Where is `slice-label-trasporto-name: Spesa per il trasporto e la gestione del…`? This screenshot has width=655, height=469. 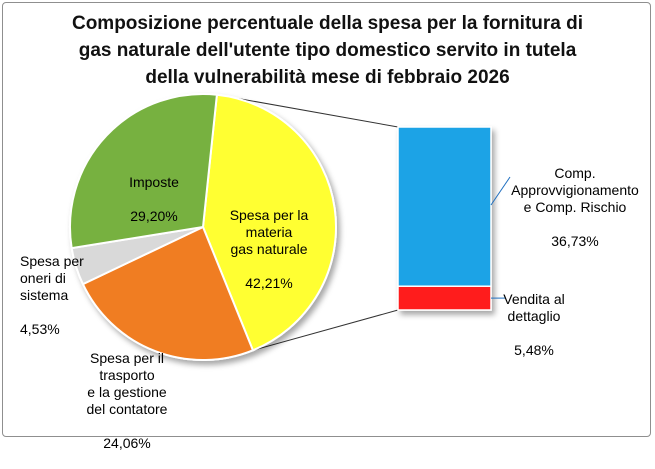
slice-label-trasporto-name: Spesa per il trasporto e la gestione del… is located at coordinates (127, 383).